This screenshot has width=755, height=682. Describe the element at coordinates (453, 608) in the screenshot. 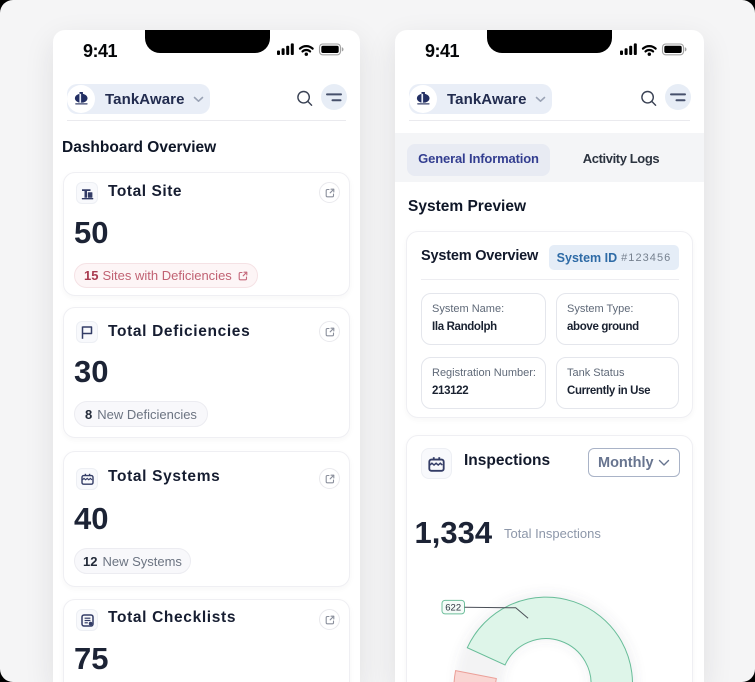

I see `svg-text: 622` at that location.